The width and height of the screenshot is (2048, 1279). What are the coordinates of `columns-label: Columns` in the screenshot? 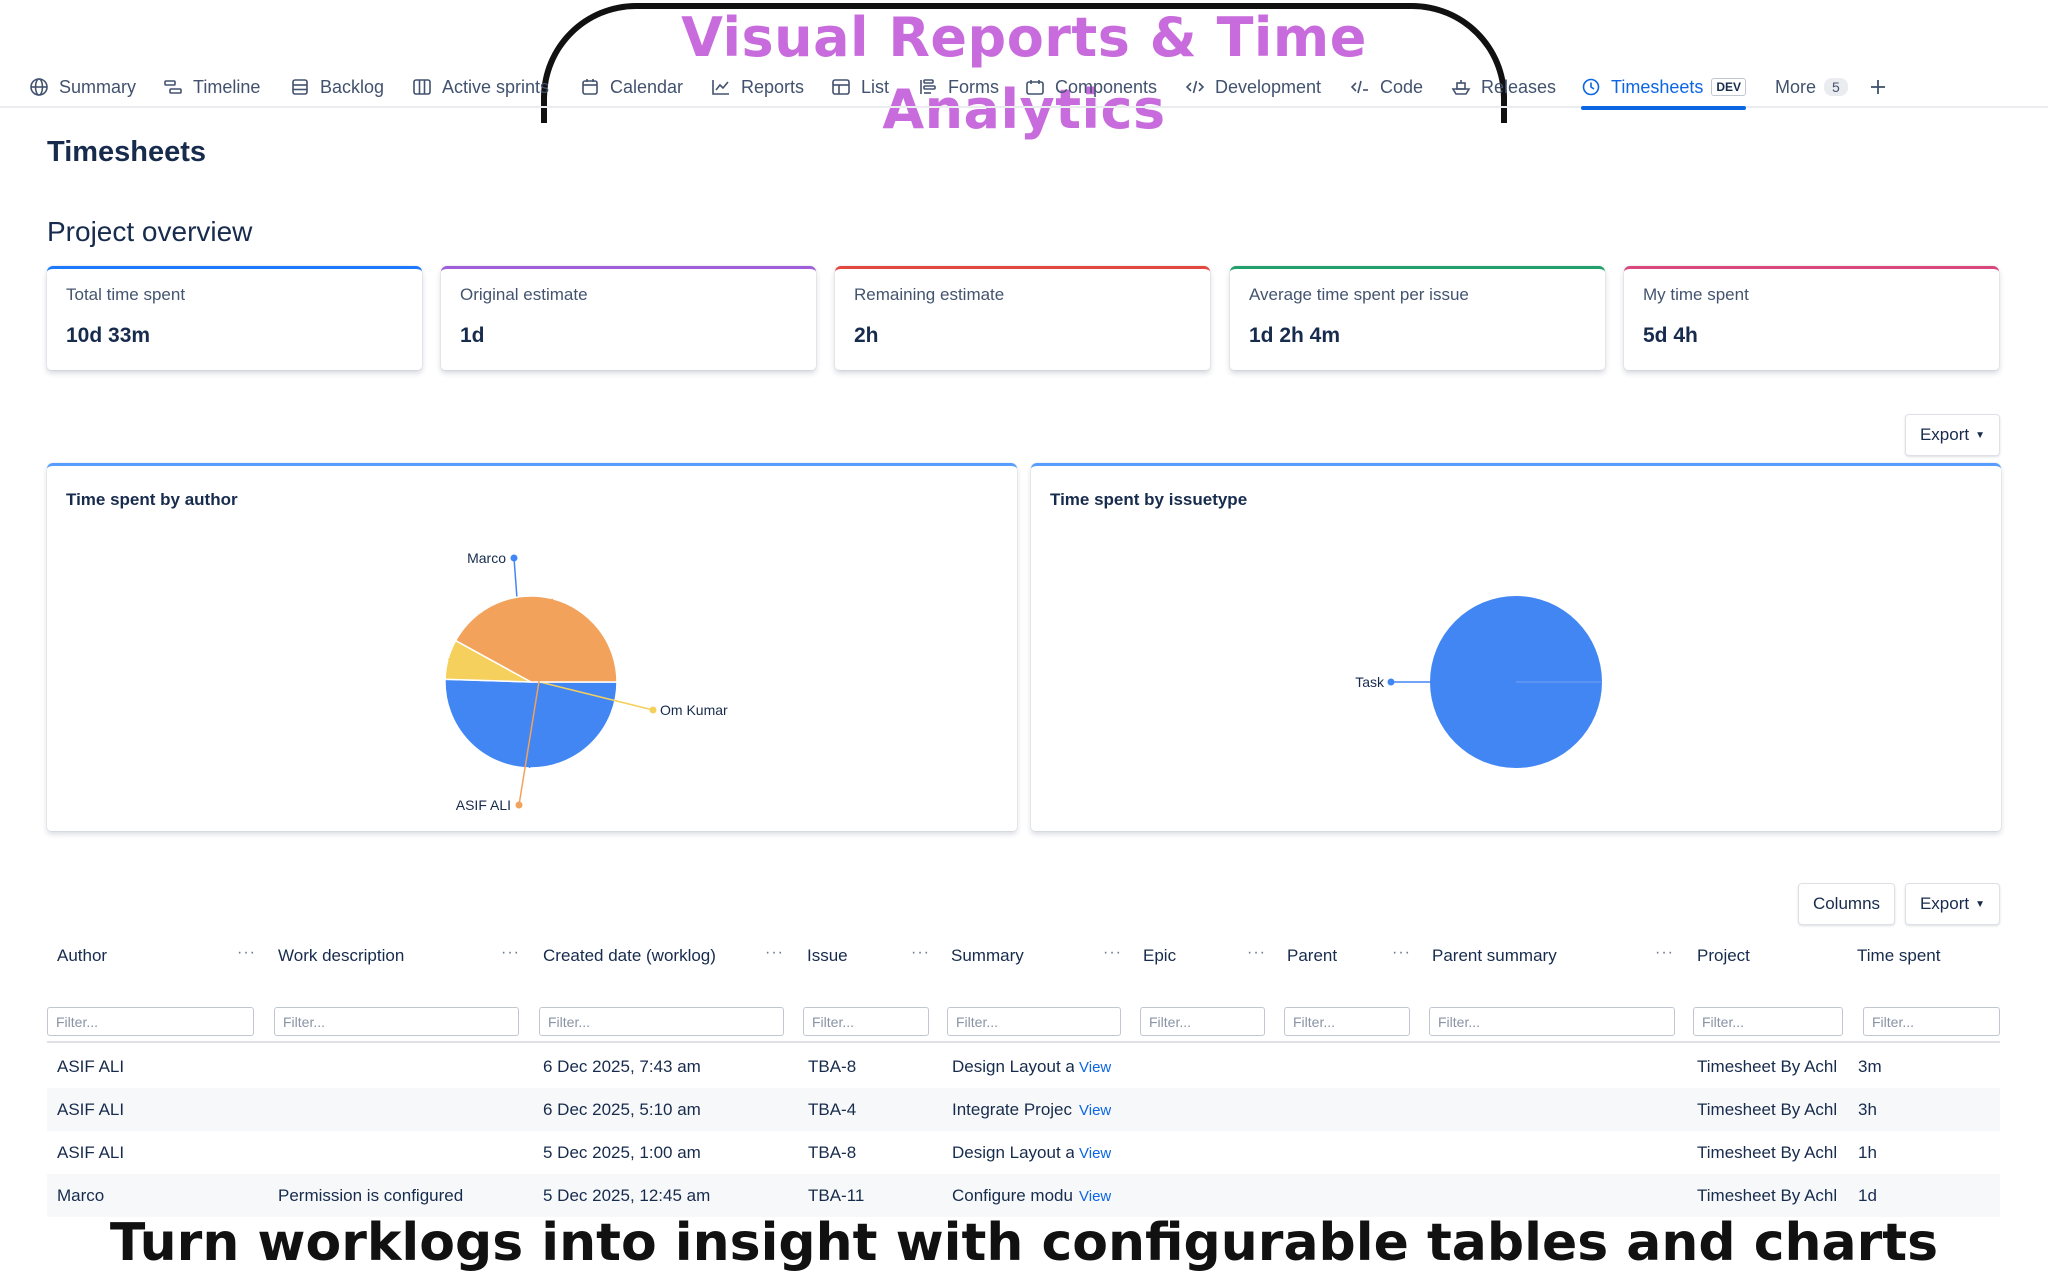 It's located at (1846, 903).